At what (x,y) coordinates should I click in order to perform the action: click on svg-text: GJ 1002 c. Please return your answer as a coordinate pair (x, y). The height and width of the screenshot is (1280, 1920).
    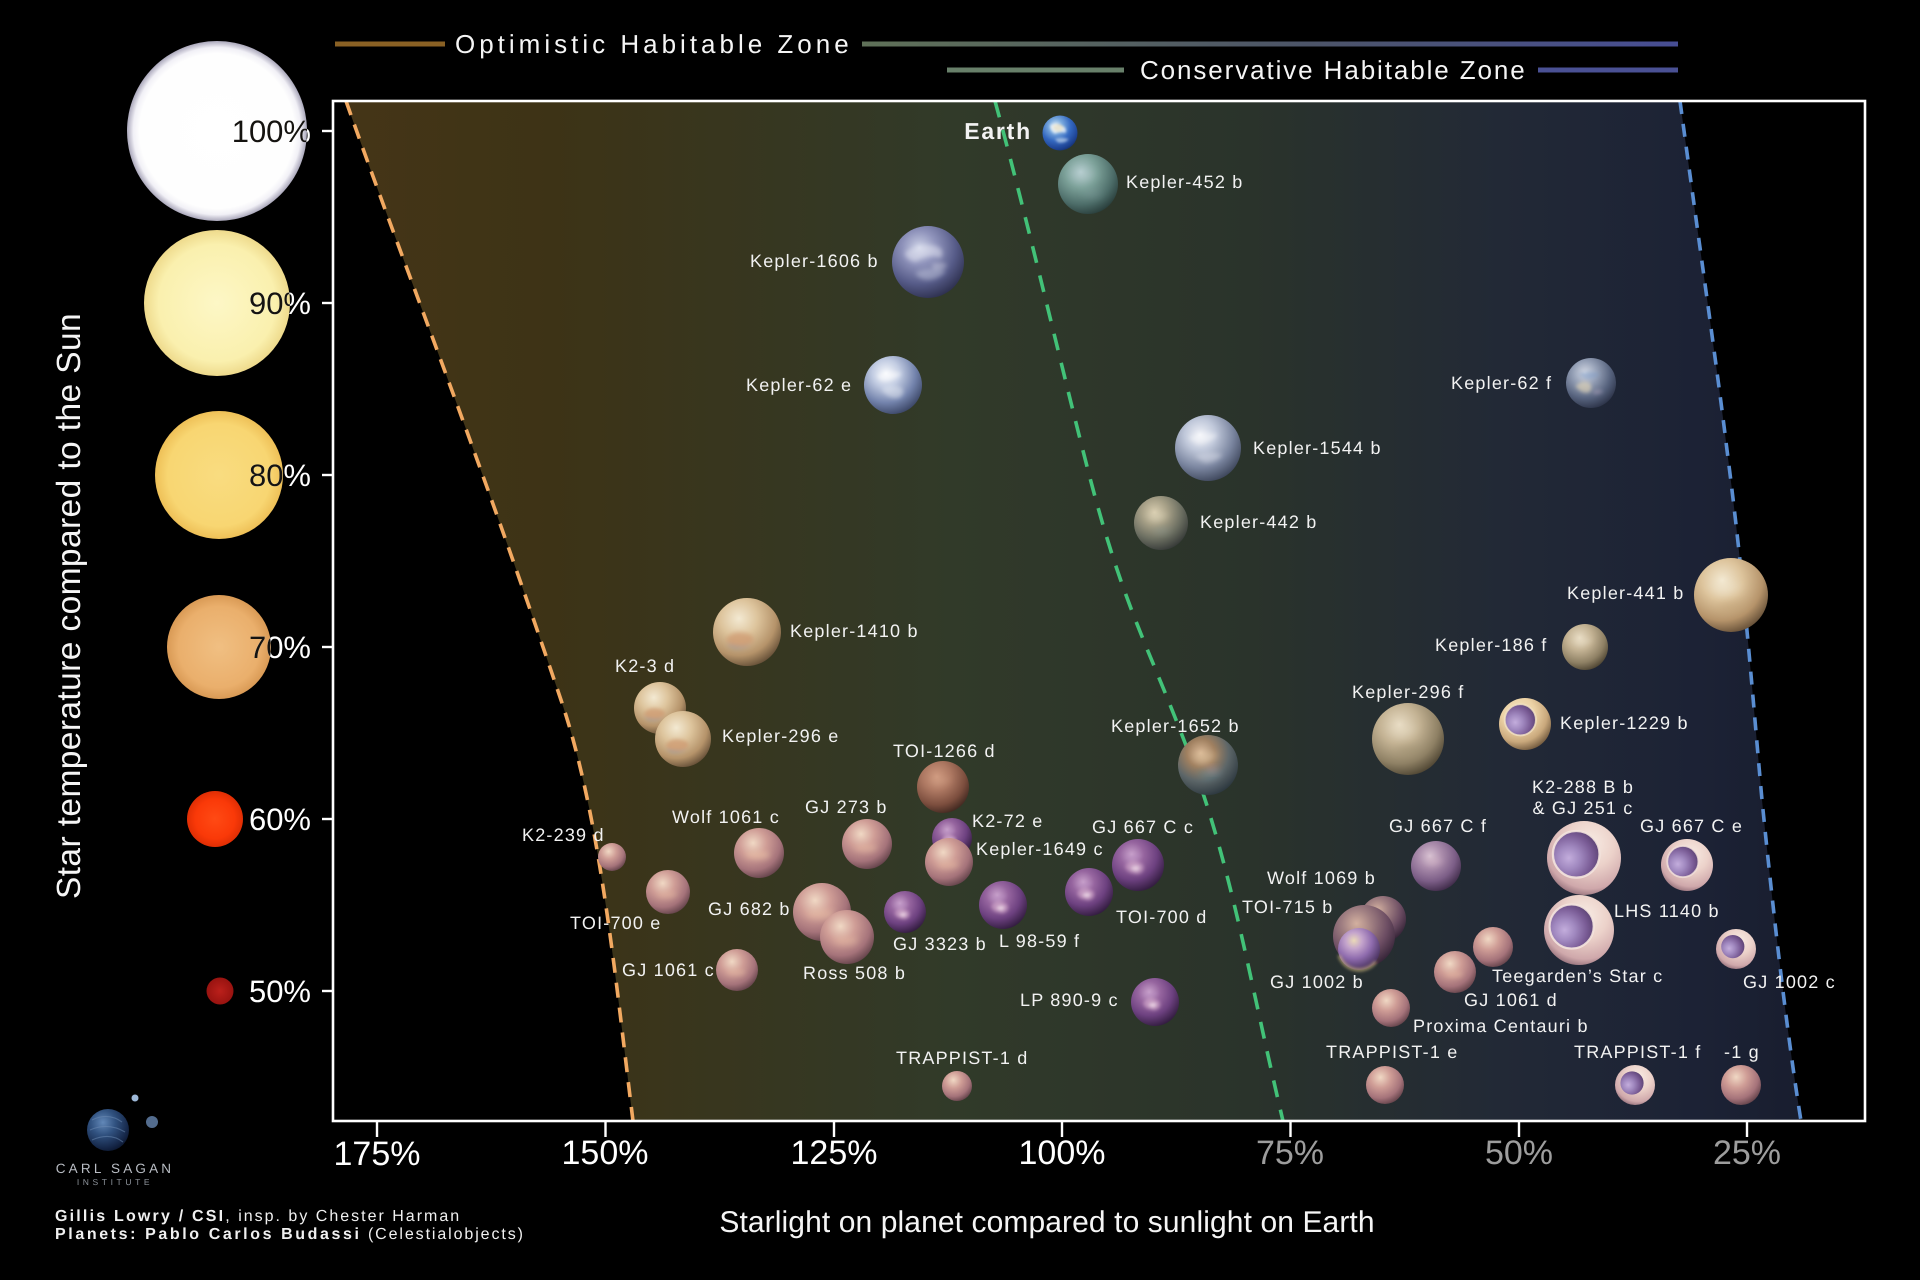
    Looking at the image, I should click on (1789, 982).